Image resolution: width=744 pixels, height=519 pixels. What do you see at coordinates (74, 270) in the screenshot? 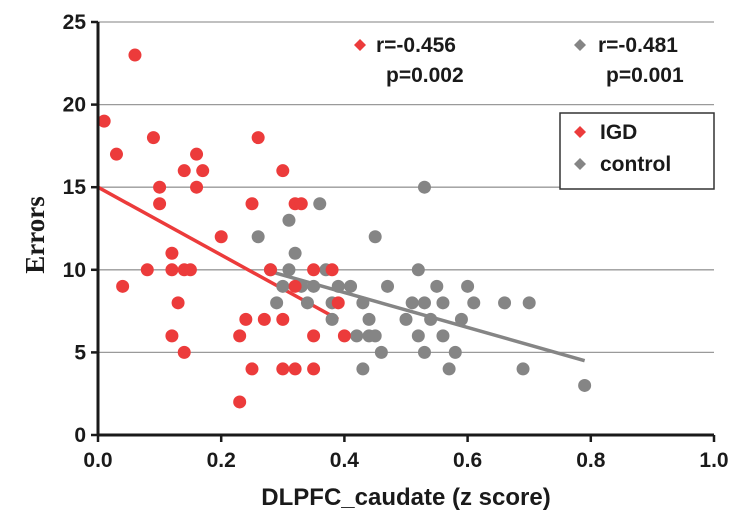
I see `y-tick-label: 10` at bounding box center [74, 270].